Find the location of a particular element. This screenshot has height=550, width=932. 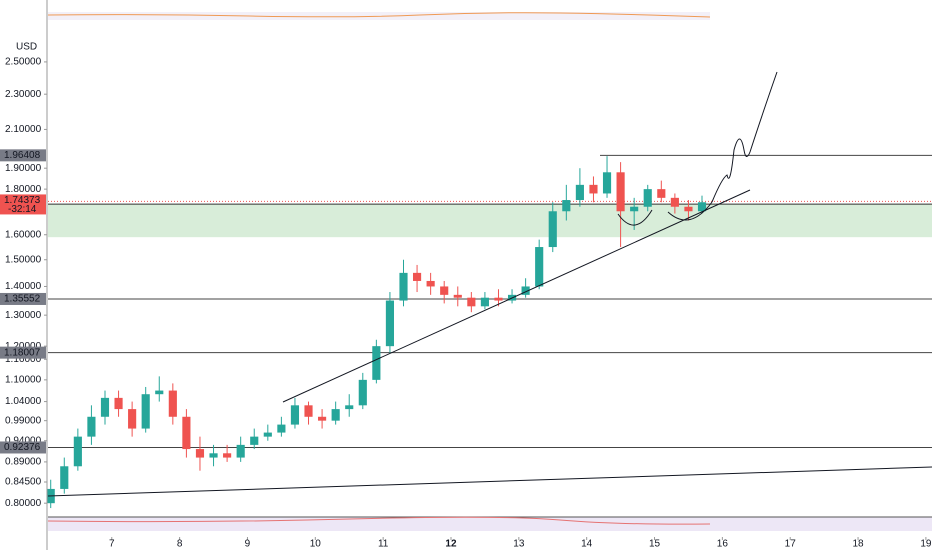

level-label: 0.92376 is located at coordinates (22, 447).